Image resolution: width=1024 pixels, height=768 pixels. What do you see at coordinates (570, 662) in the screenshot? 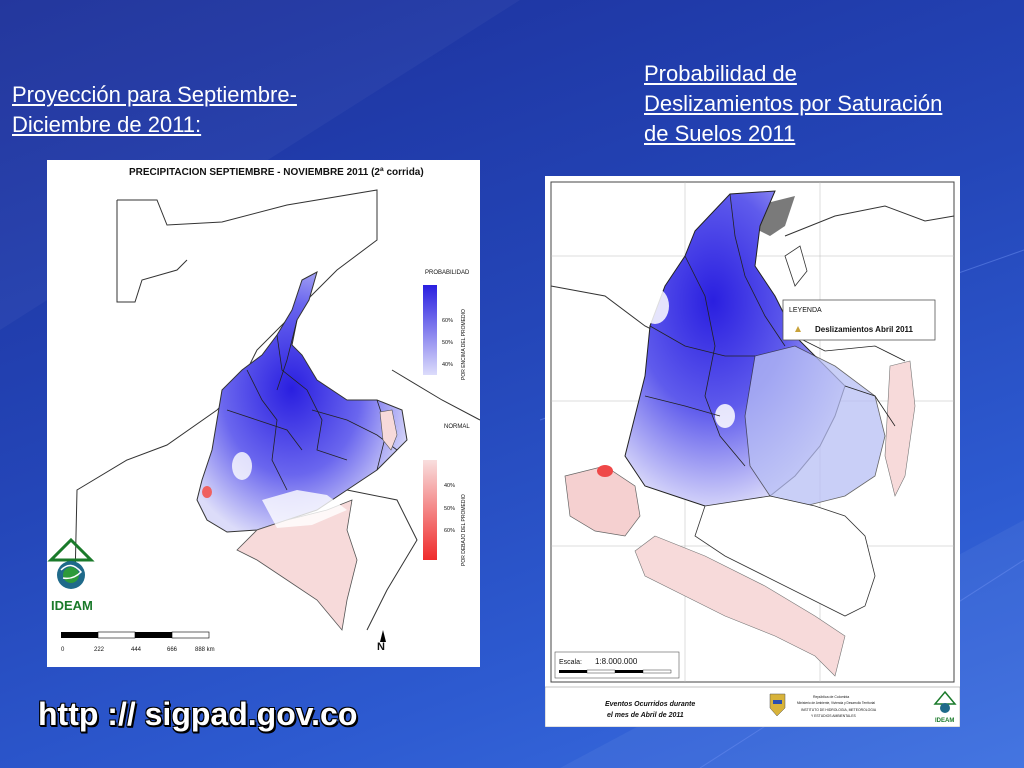
I see `scale-label: Escala:` at bounding box center [570, 662].